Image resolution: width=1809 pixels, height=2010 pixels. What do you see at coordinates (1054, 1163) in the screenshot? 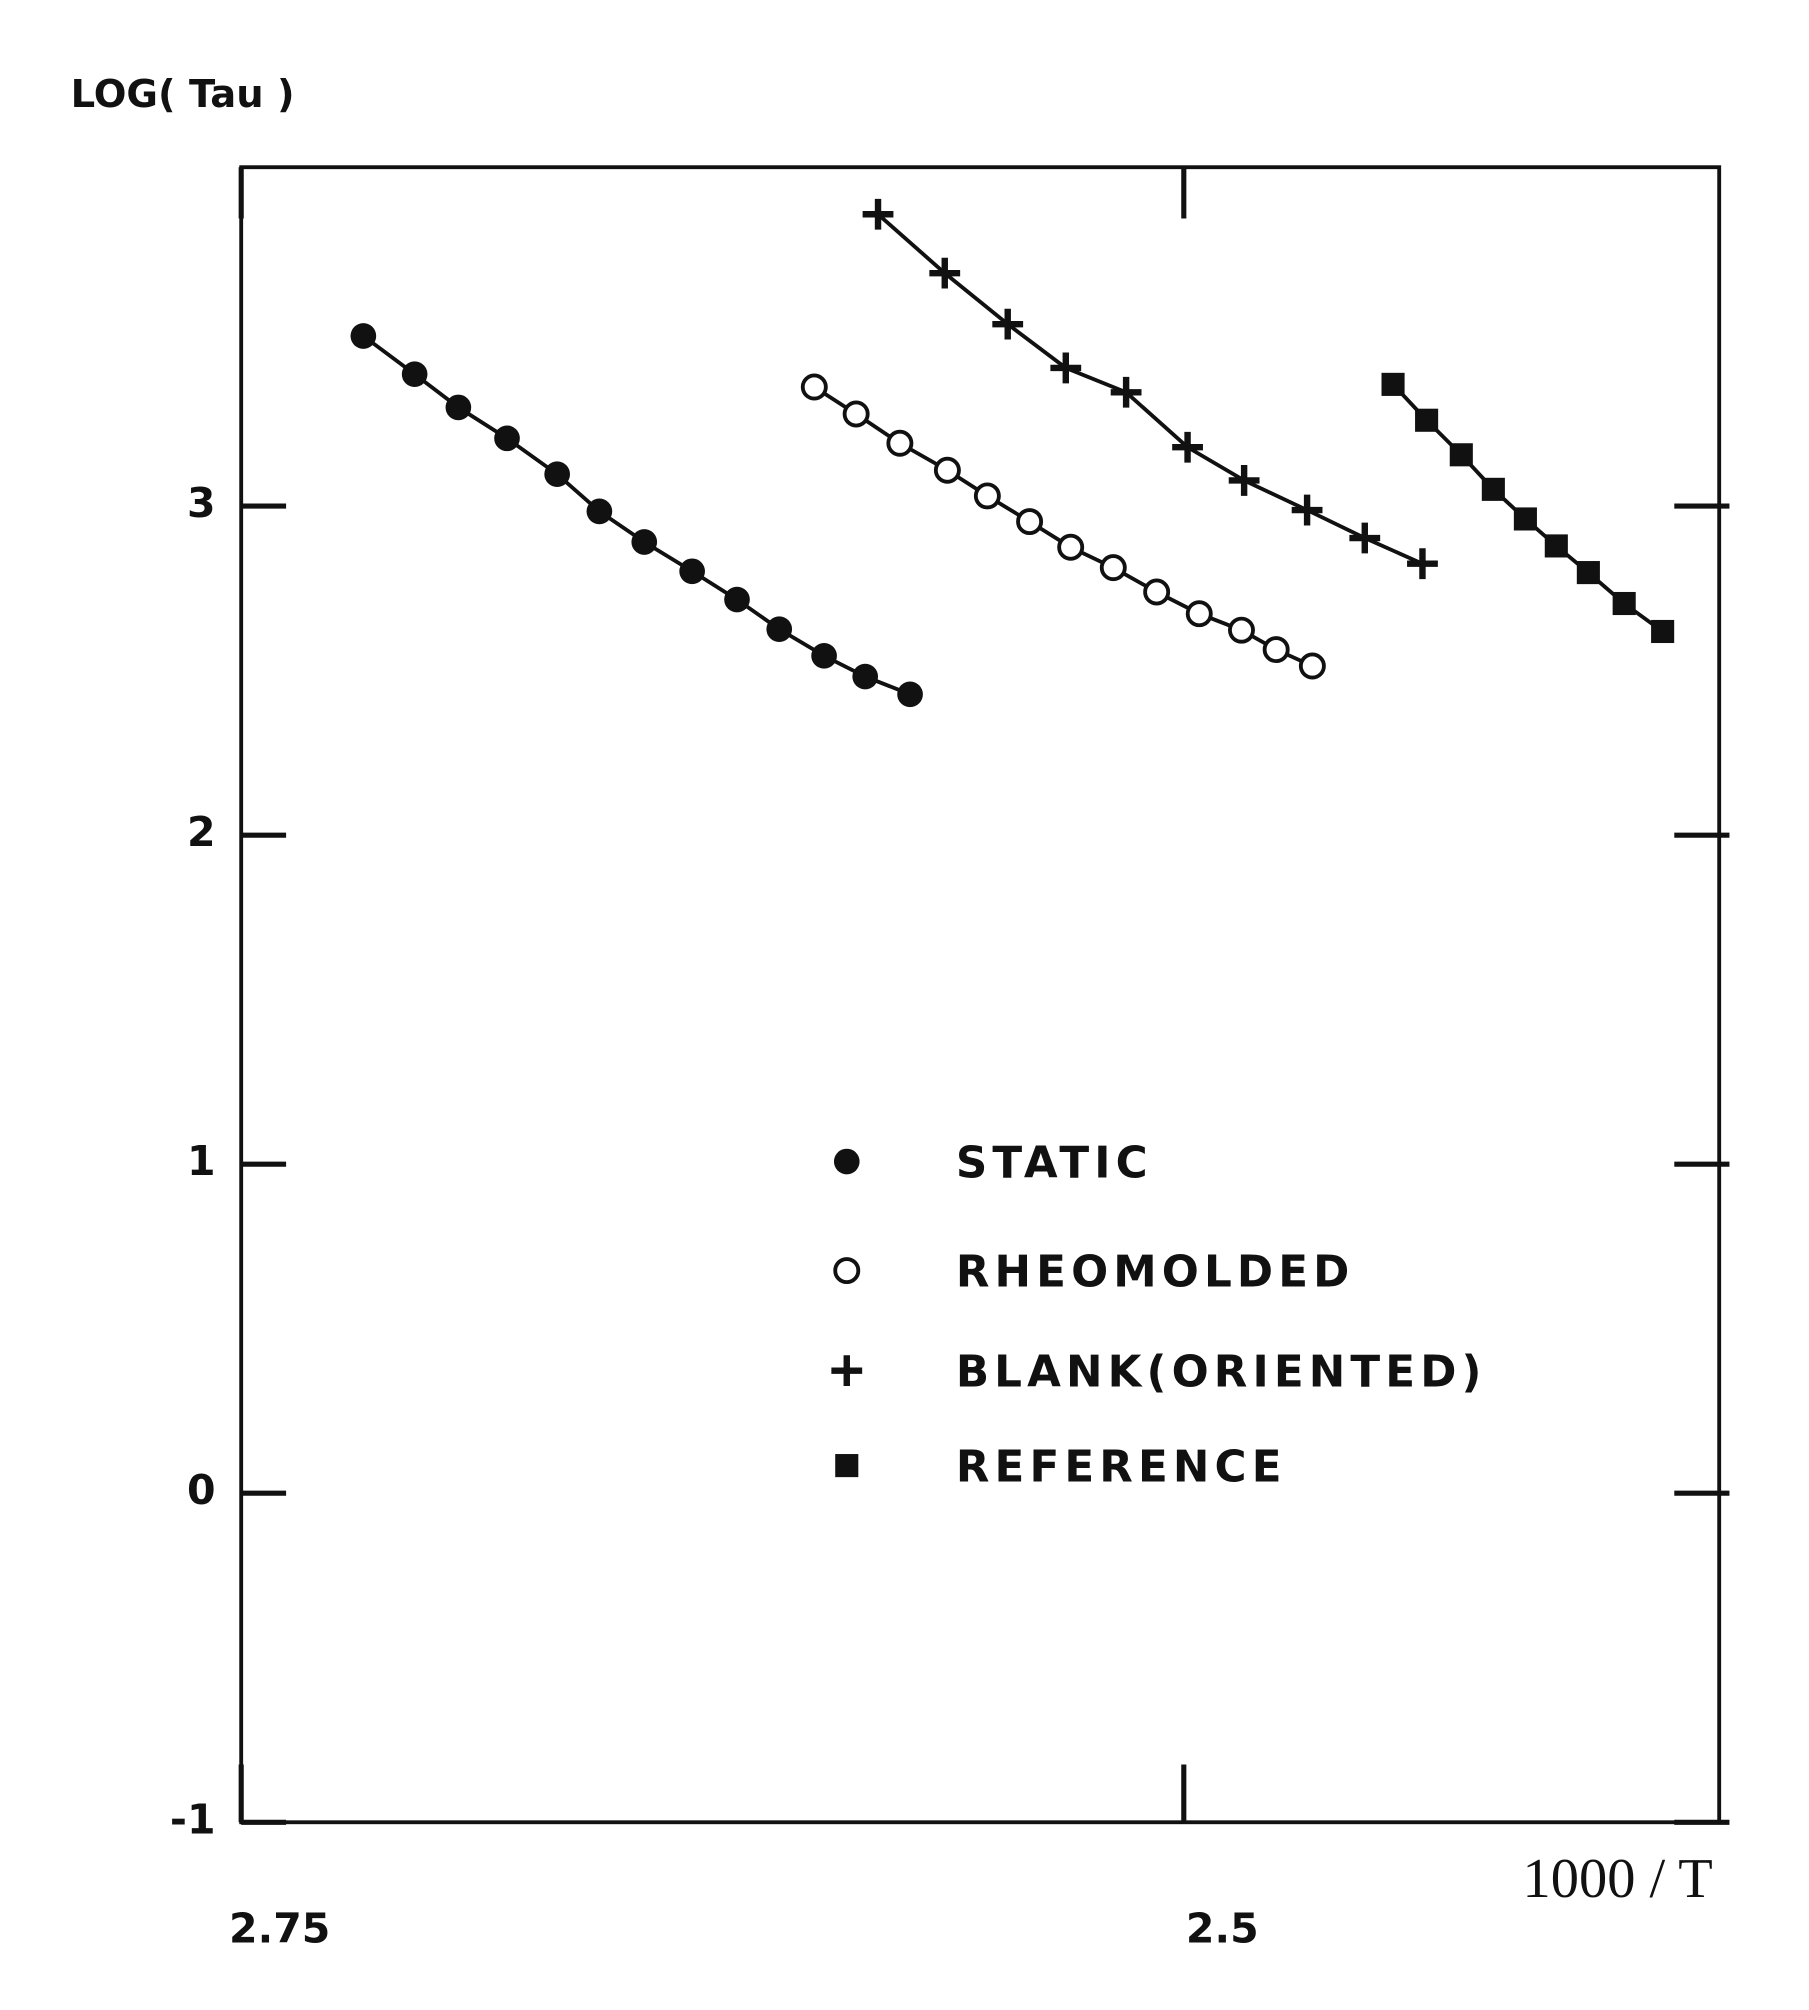
I see `legend-label: STATIC` at bounding box center [1054, 1163].